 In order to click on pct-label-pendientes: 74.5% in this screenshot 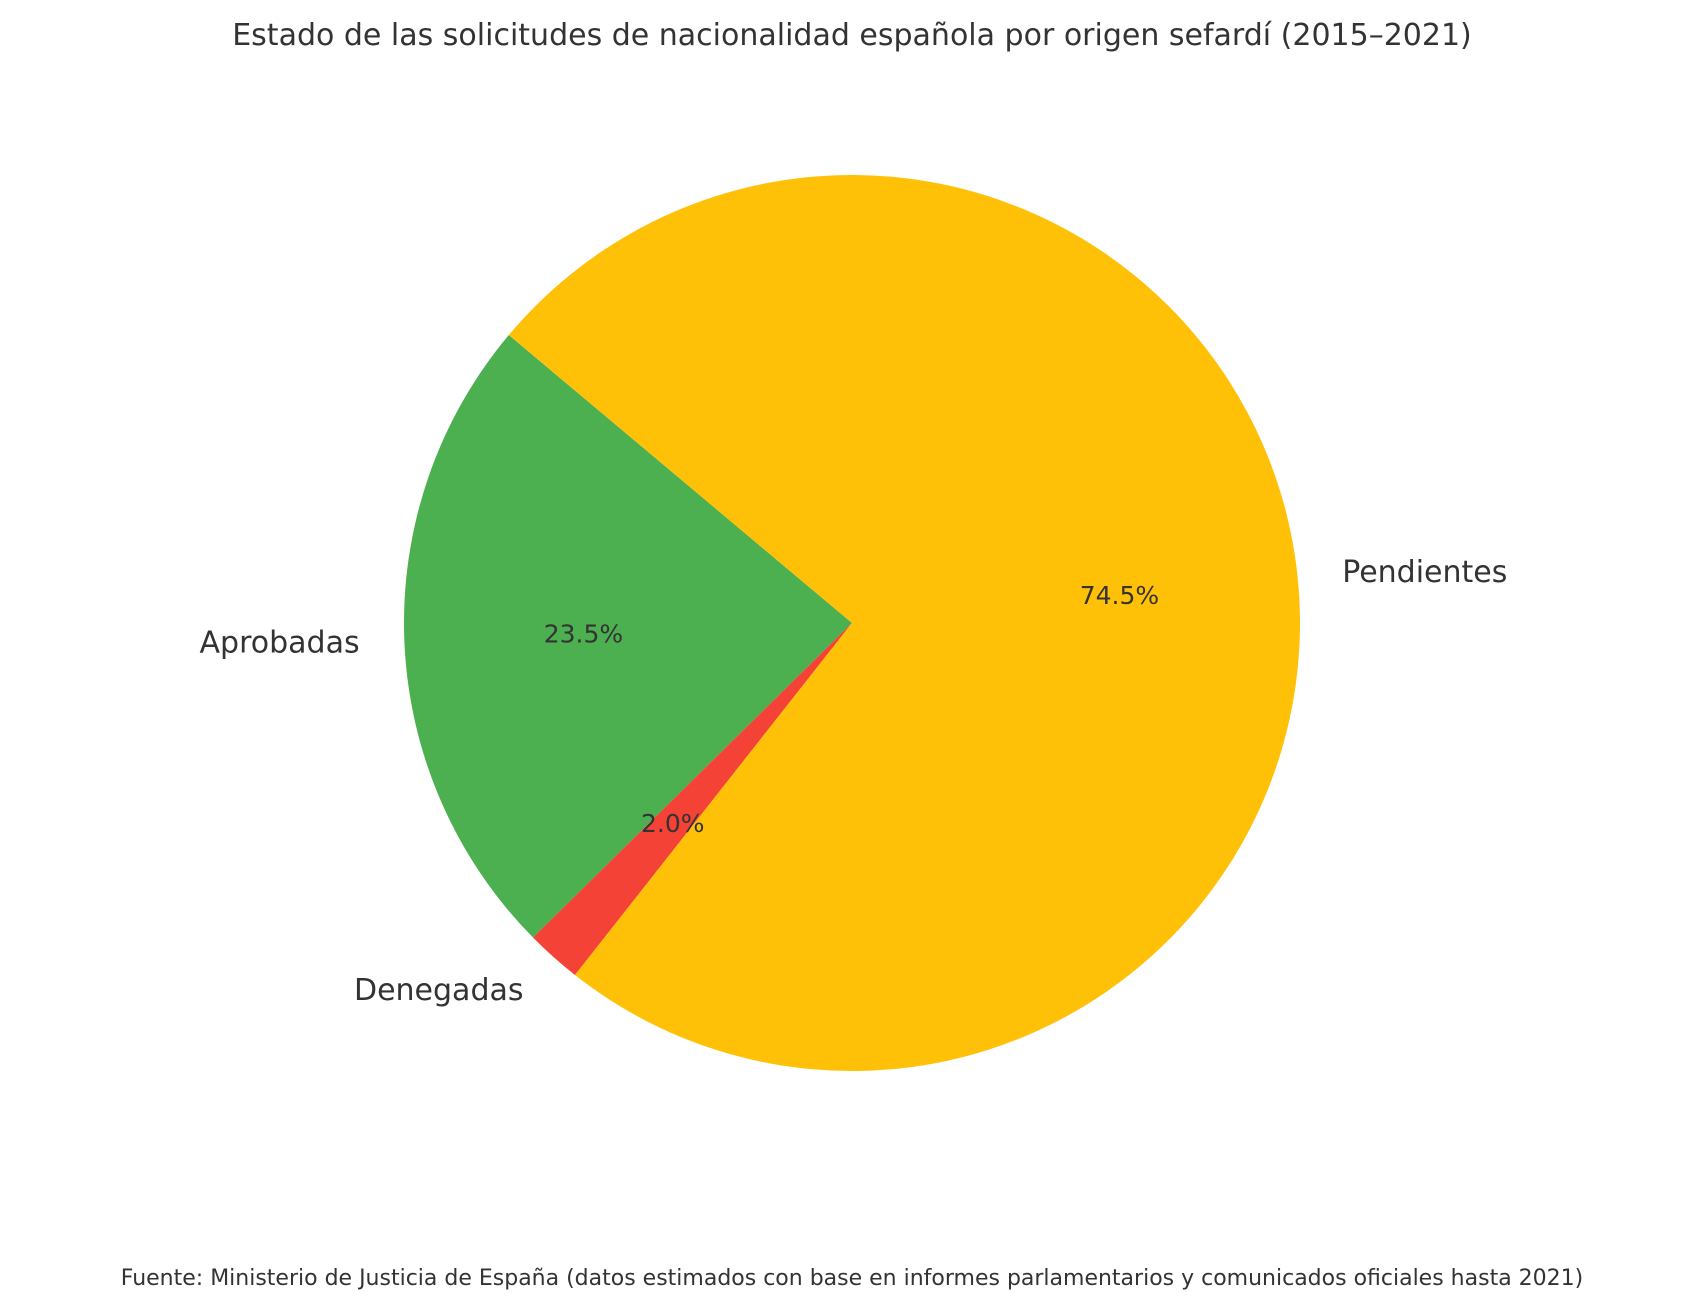, I will do `click(1119, 595)`.